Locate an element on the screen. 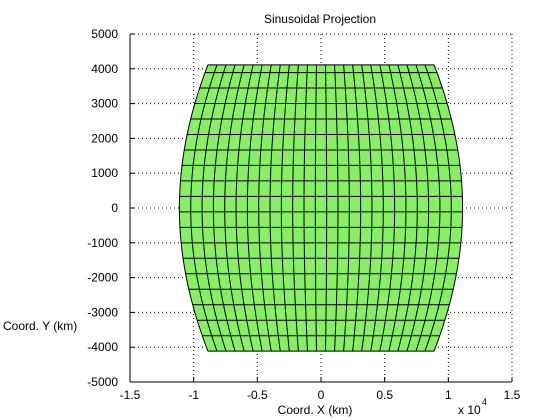  y-tick-label: -4000 is located at coordinates (102, 347).